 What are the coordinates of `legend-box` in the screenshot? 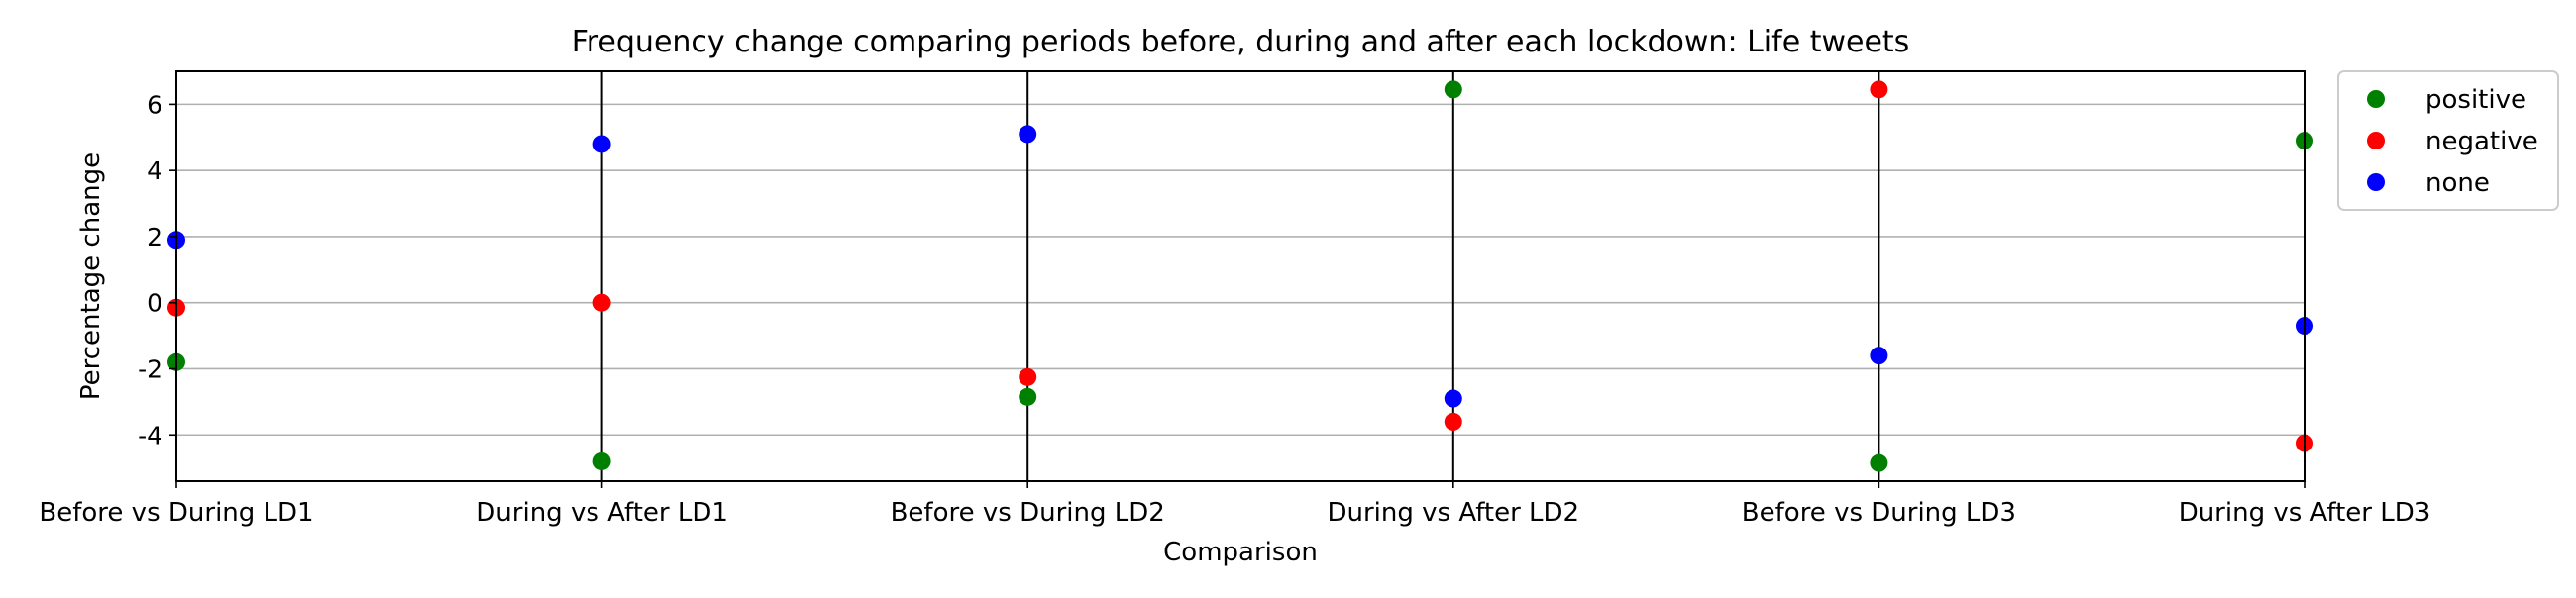 It's located at (2448, 140).